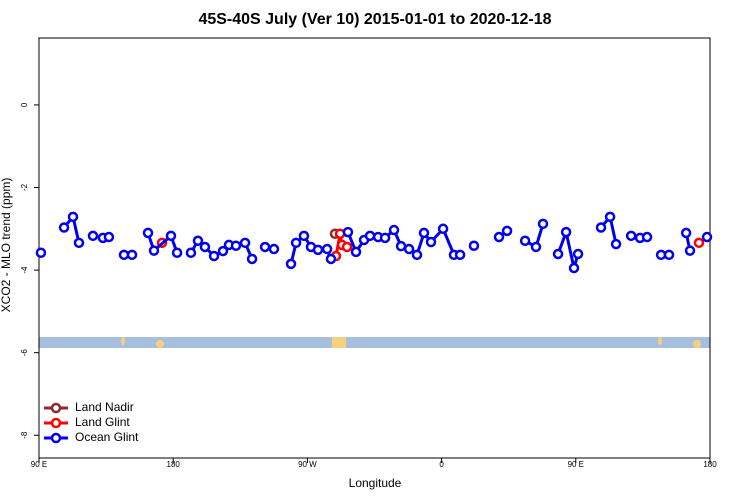 This screenshot has height=500, width=750. I want to click on x-tick-label: 0, so click(441, 464).